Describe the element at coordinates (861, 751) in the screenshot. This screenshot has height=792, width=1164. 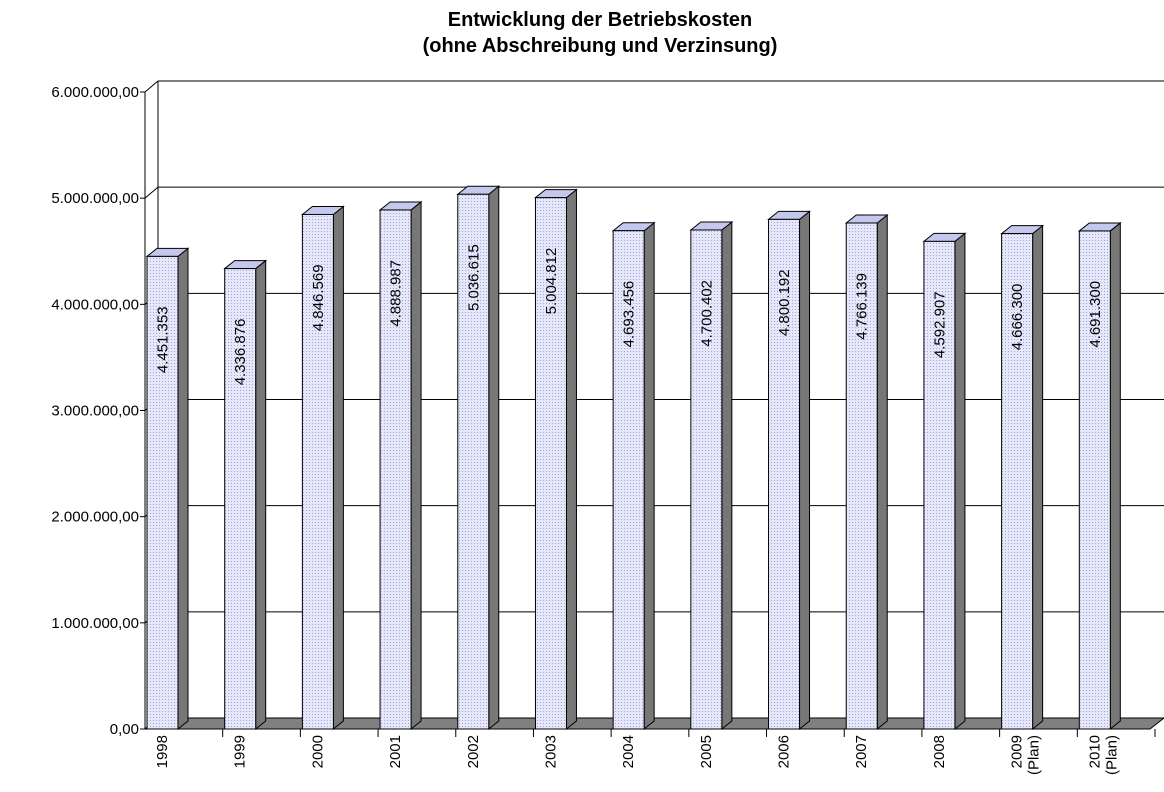
I see `x-tick-label: 2007` at that location.